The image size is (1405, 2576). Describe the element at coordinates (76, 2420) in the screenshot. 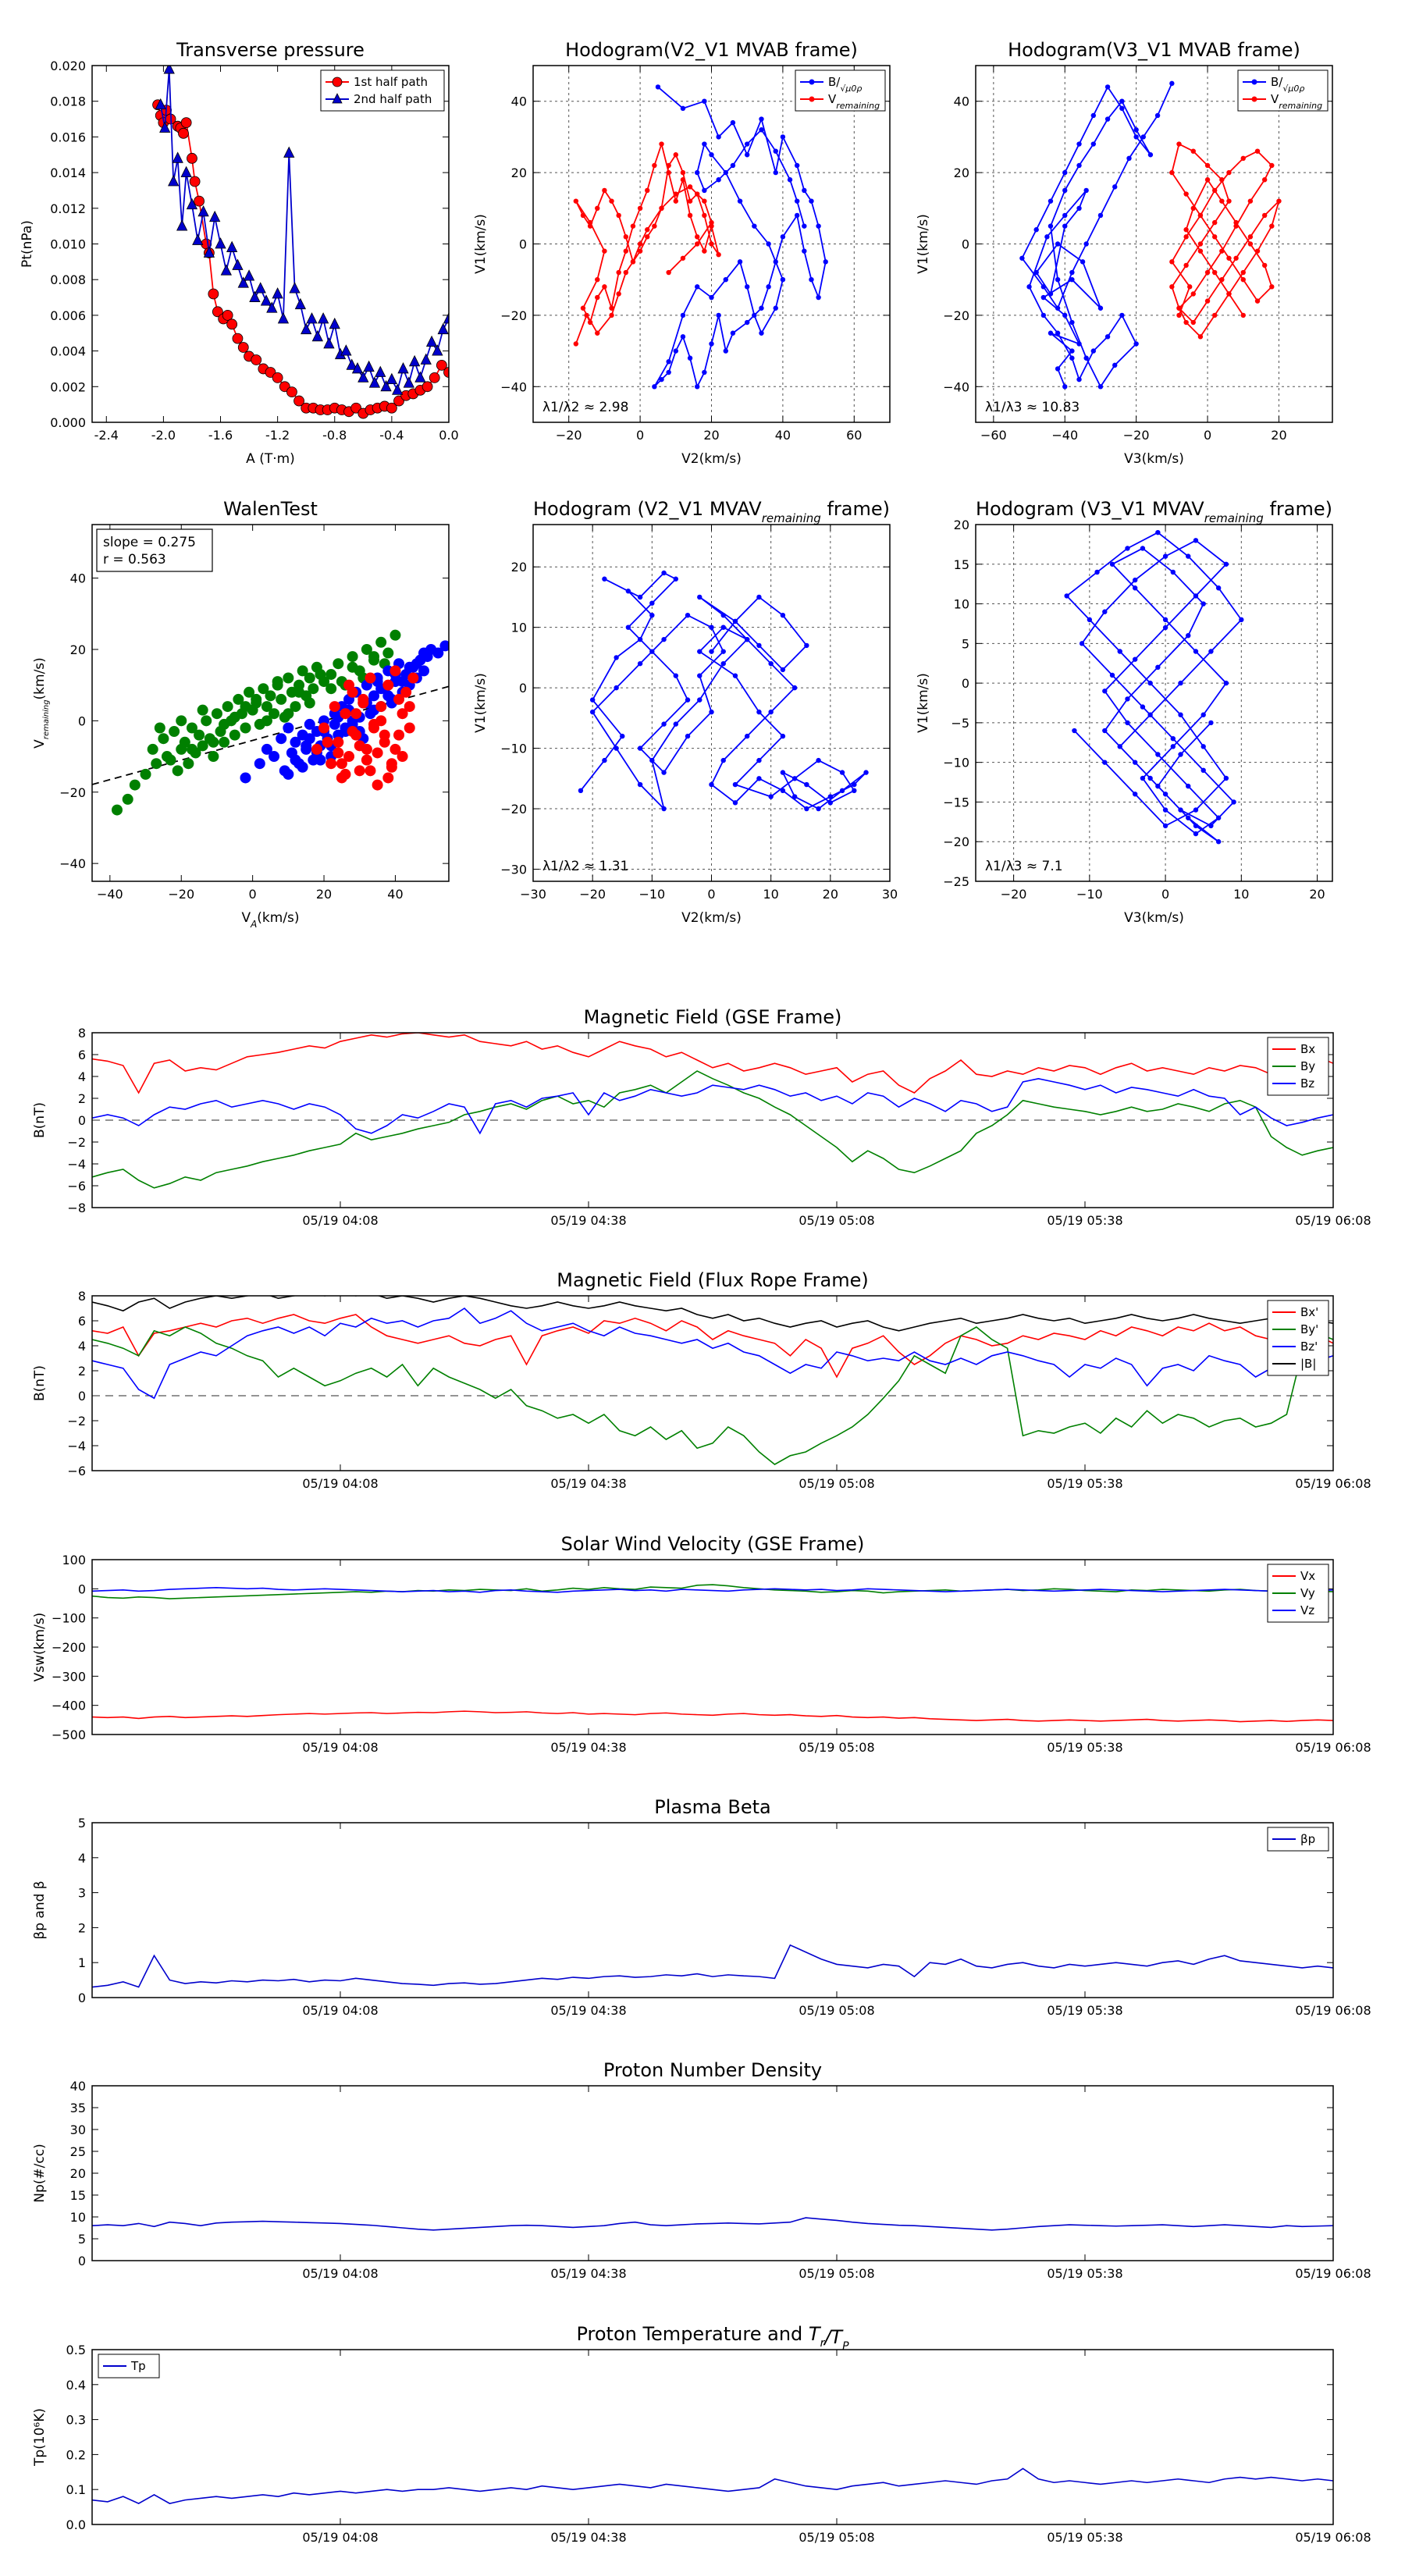

I see `y-tick-label: 0.3` at that location.